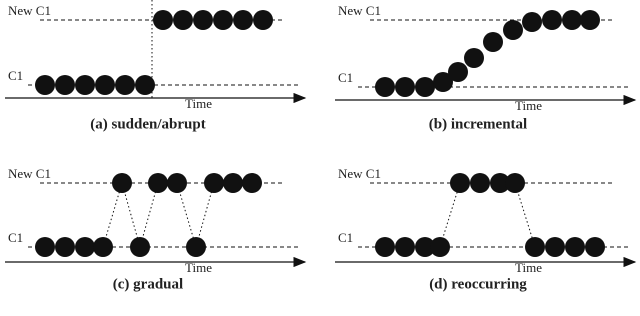  Describe the element at coordinates (478, 124) in the screenshot. I see `panel-caption: (b) incremental` at that location.